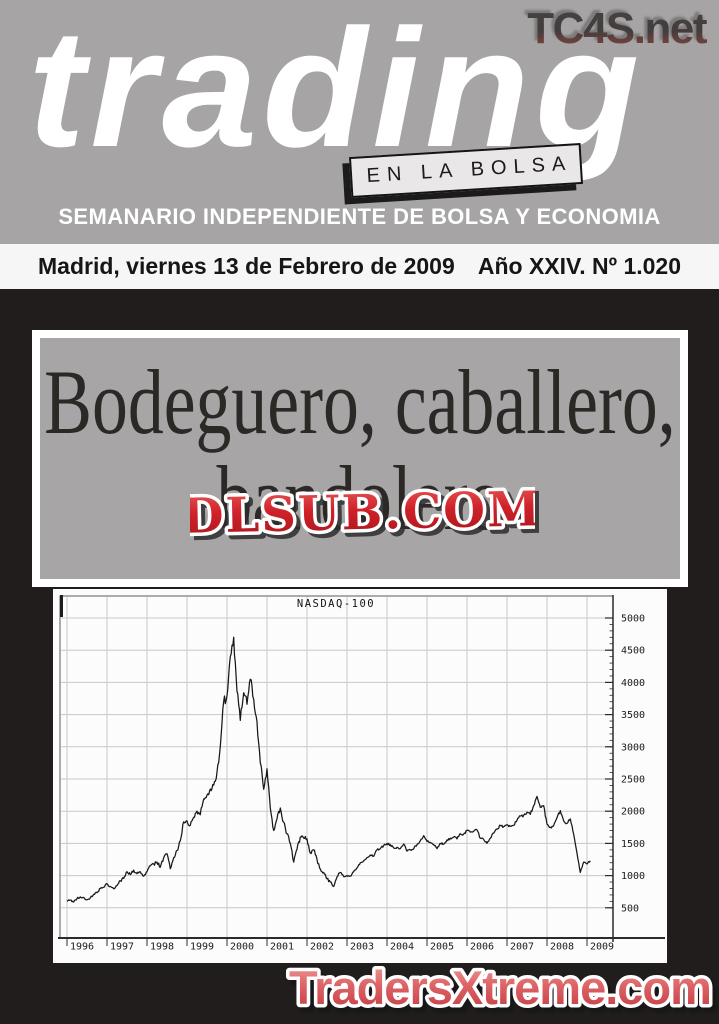 This screenshot has width=719, height=1024. Describe the element at coordinates (633, 651) in the screenshot. I see `svg-text: 4500` at that location.